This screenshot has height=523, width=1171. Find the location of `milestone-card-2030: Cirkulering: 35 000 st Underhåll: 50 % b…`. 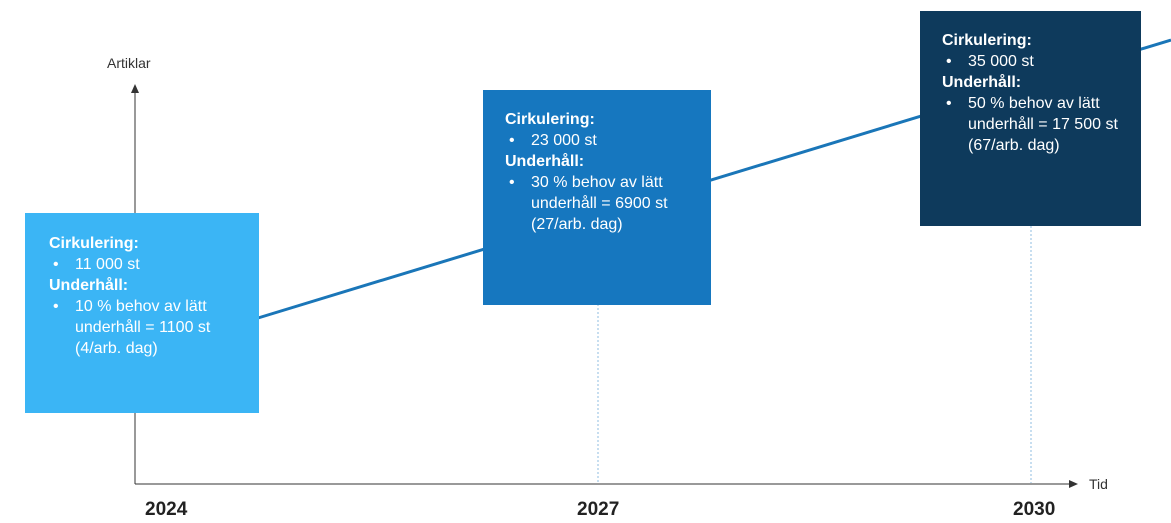

milestone-card-2030: Cirkulering: 35 000 st Underhåll: 50 % b… is located at coordinates (1030, 118).